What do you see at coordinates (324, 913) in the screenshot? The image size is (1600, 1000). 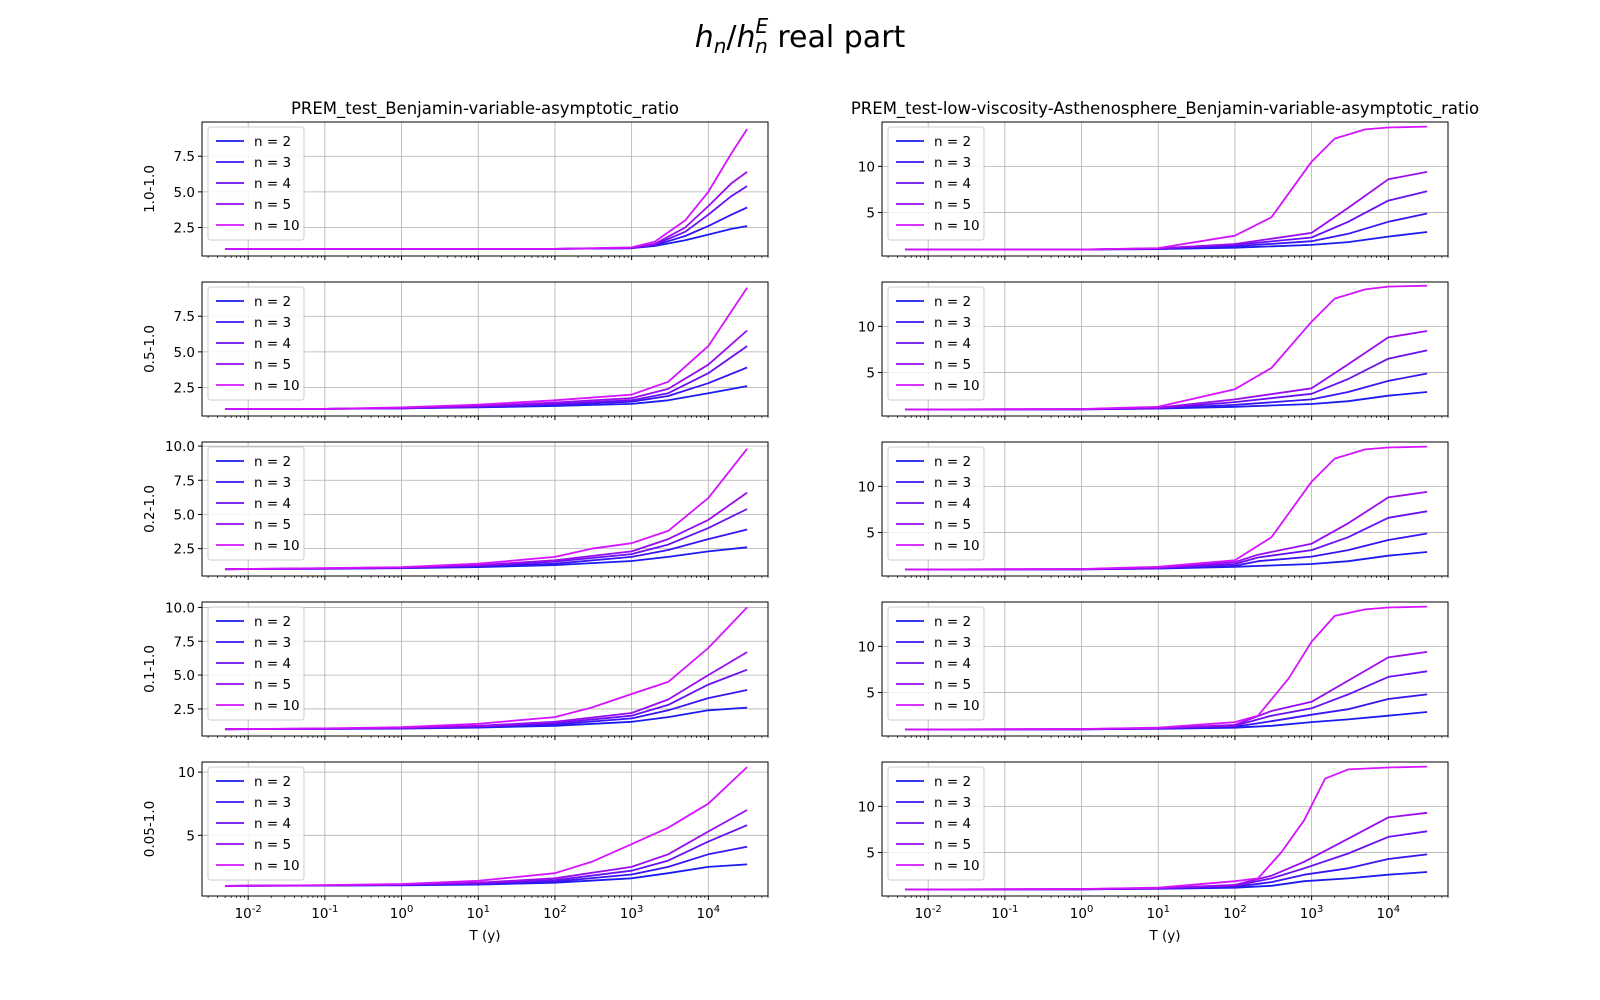 I see `x-tick-label: 10⁻¹` at bounding box center [324, 913].